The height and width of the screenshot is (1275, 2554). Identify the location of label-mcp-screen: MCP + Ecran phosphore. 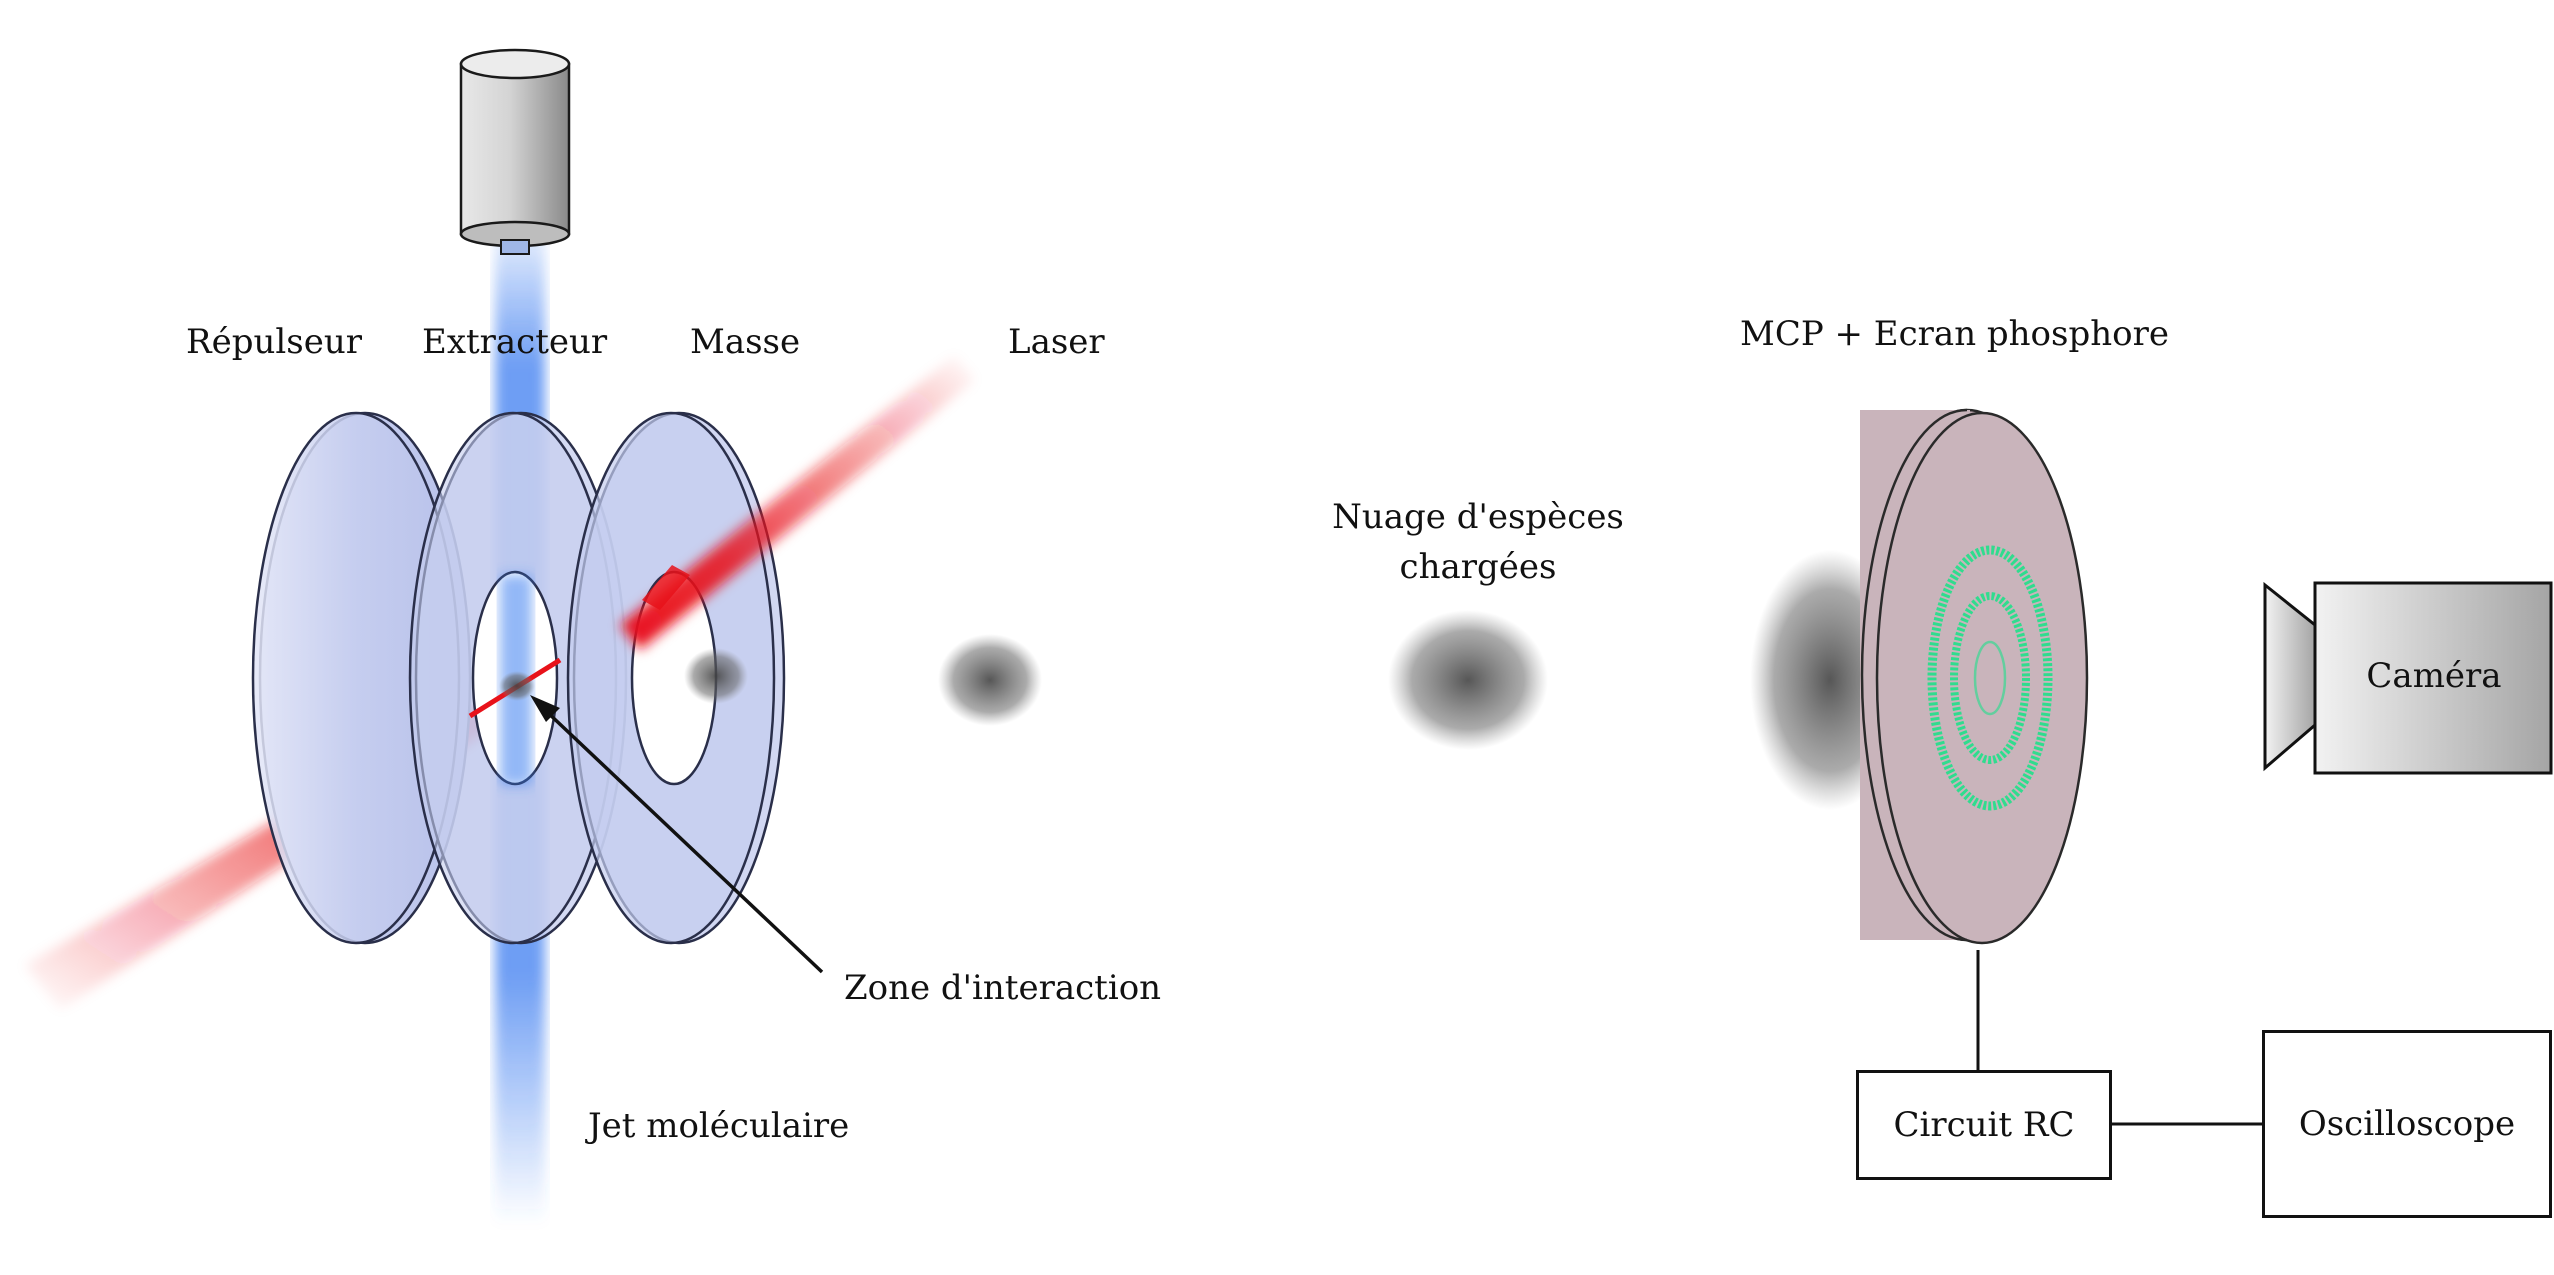
(1954, 334).